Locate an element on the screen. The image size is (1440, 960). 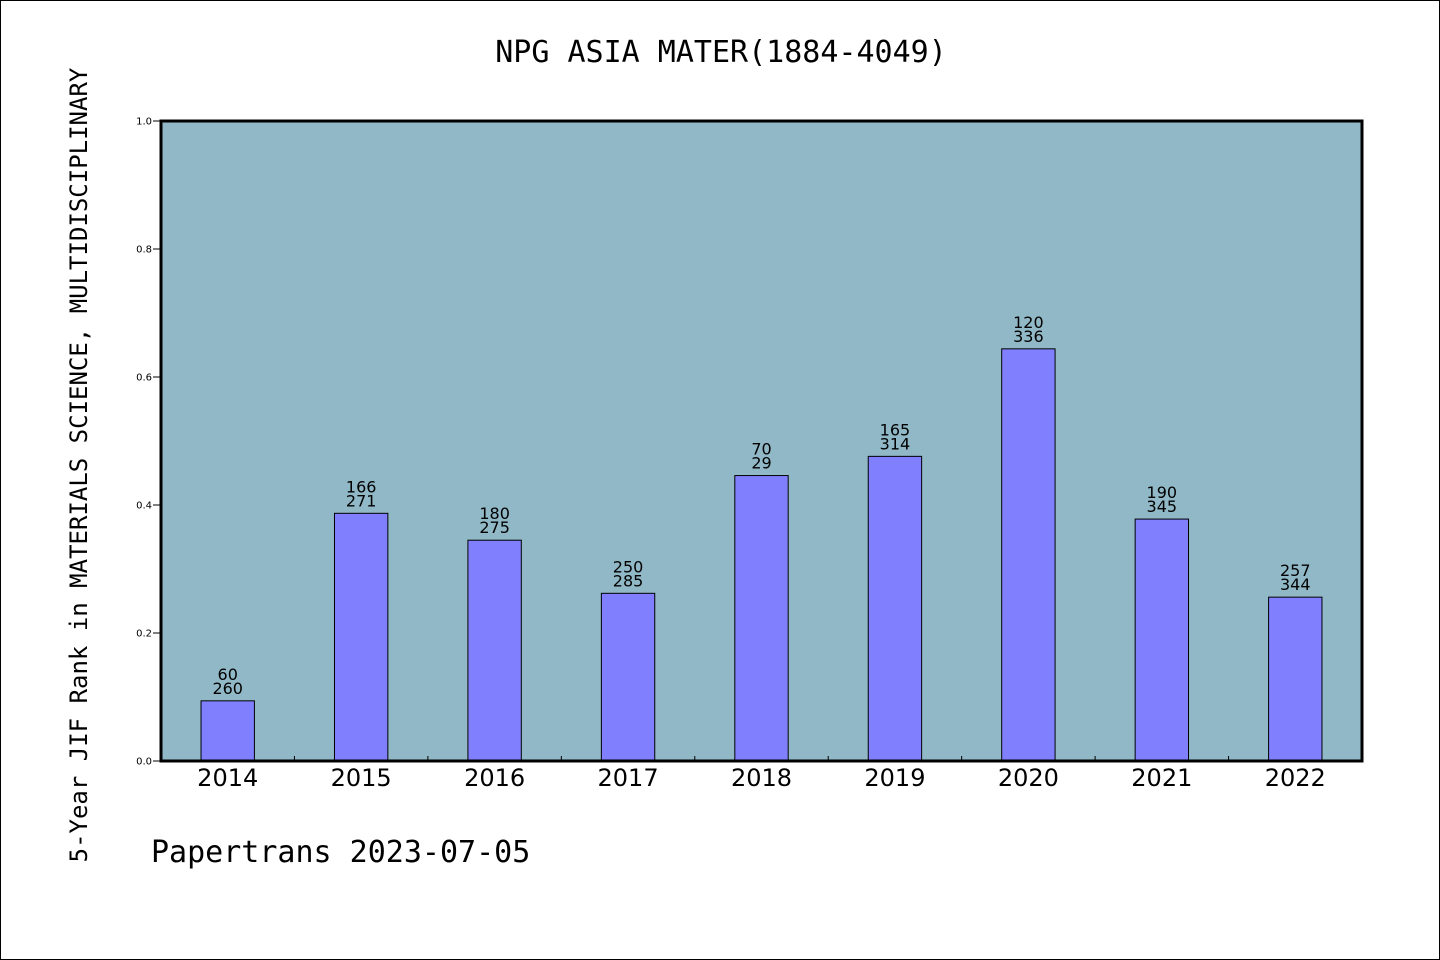
bar-label: 344 is located at coordinates (1295, 584).